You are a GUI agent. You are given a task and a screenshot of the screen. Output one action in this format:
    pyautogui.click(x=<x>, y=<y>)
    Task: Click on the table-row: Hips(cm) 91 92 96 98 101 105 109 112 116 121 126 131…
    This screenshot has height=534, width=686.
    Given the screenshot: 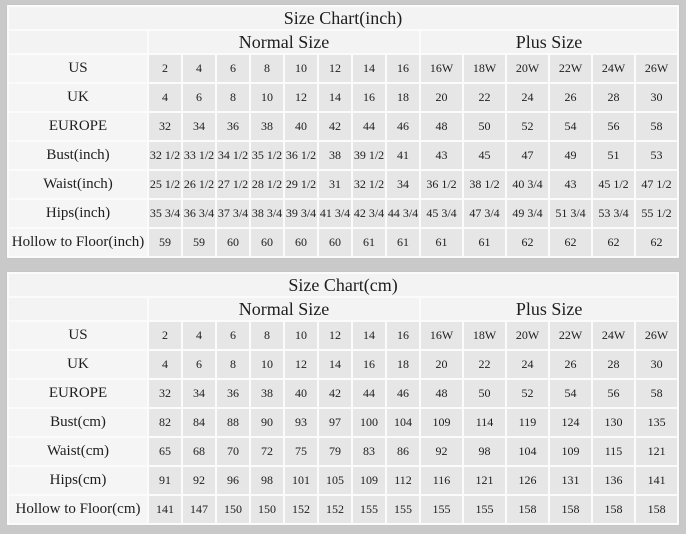 What is the action you would take?
    pyautogui.click(x=343, y=480)
    